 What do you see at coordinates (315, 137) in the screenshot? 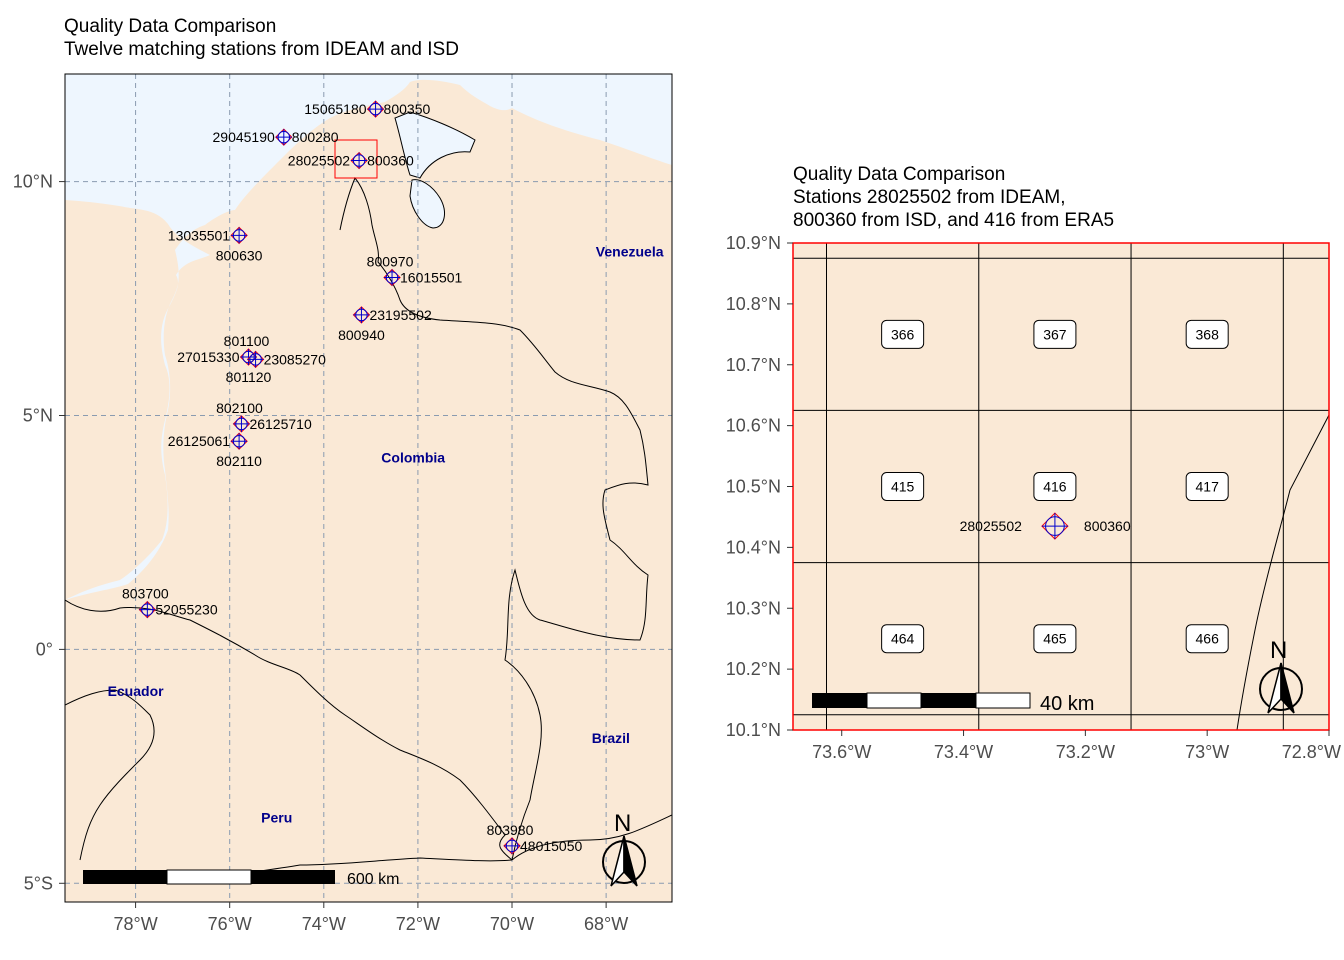
I see `station-label: 800280` at bounding box center [315, 137].